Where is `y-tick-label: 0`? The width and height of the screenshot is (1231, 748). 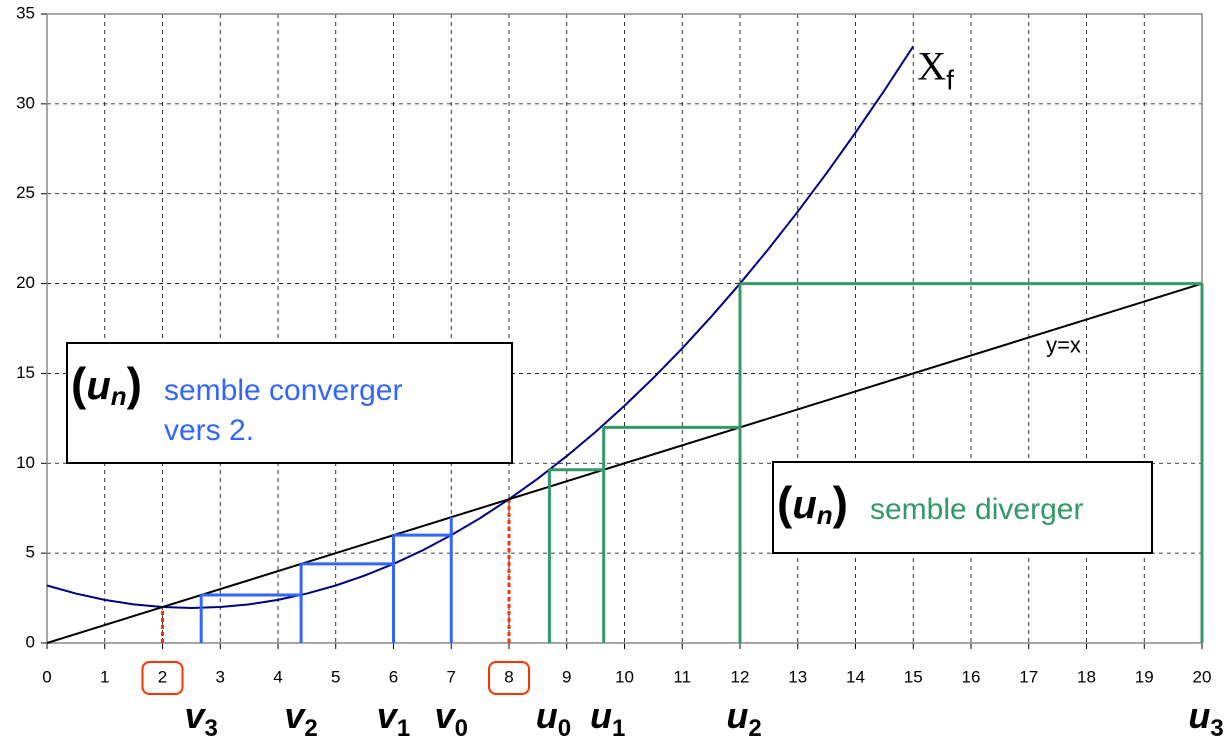 y-tick-label: 0 is located at coordinates (30, 641).